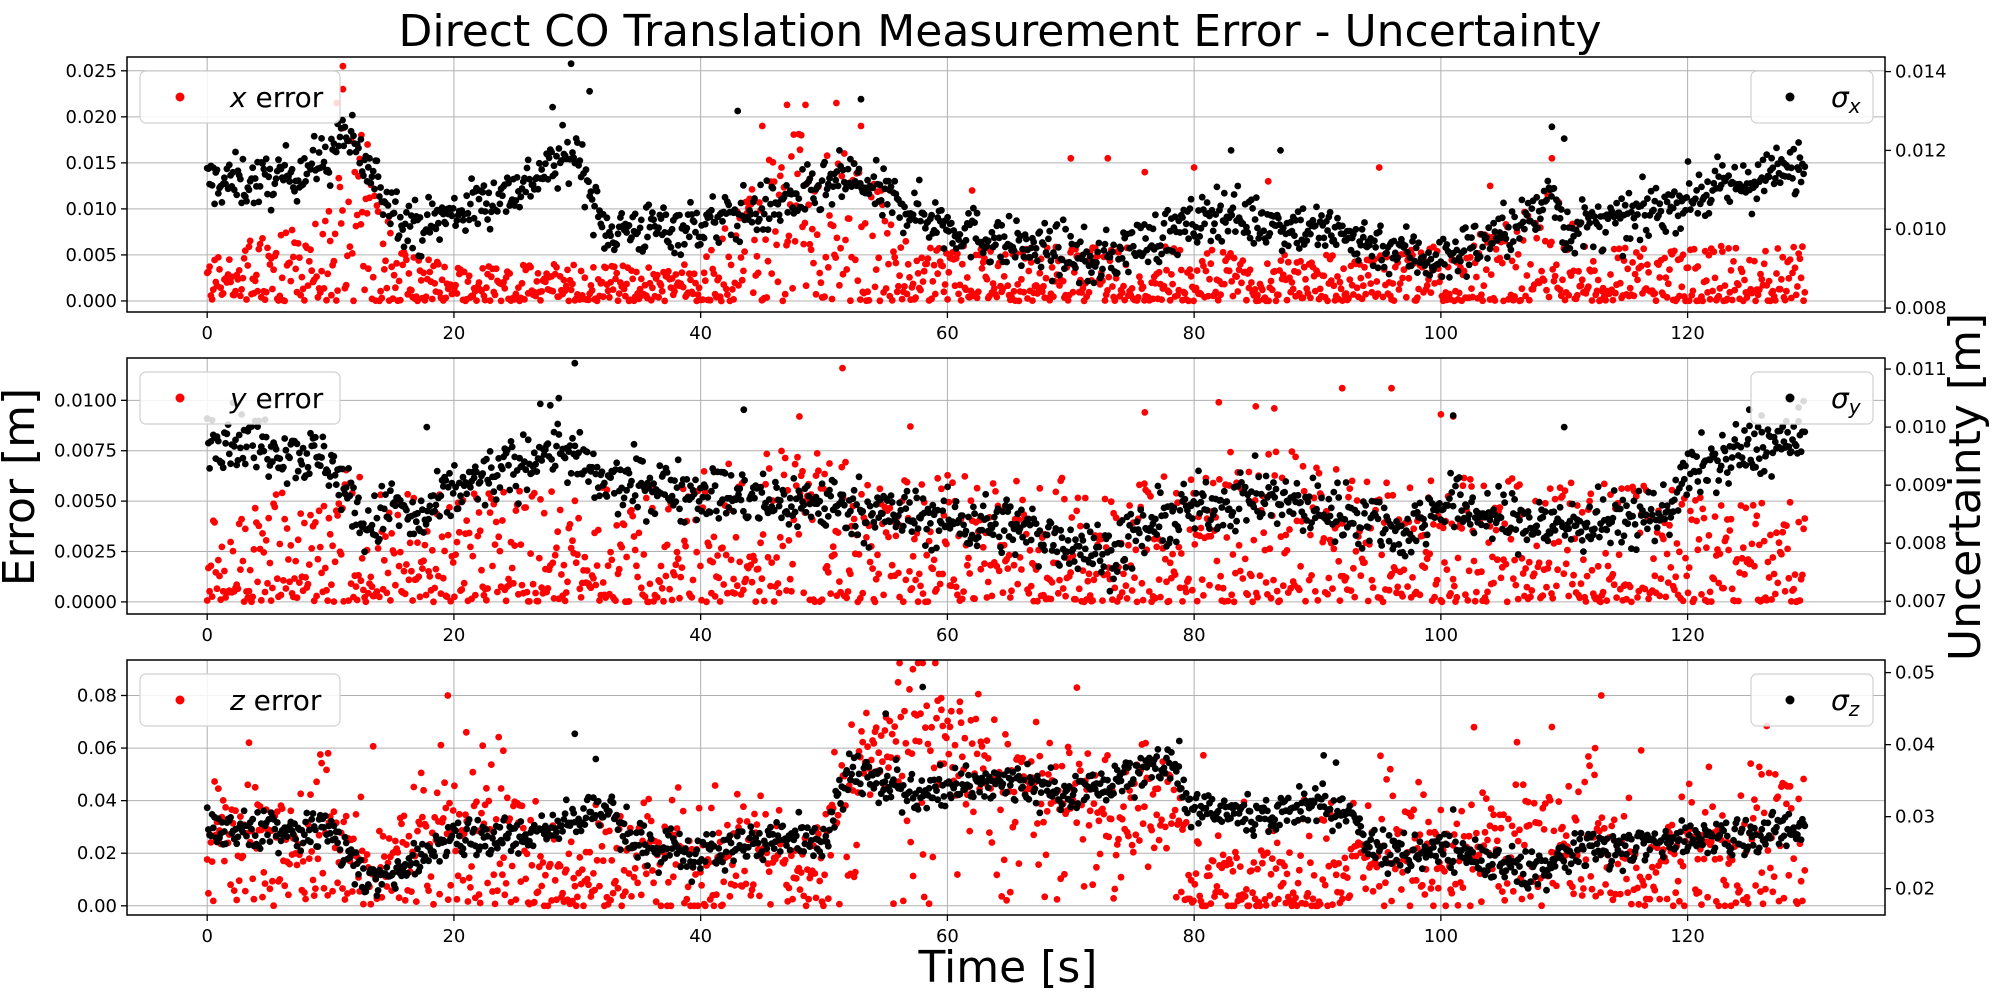  What do you see at coordinates (240, 97) in the screenshot?
I see `legend-error: x error` at bounding box center [240, 97].